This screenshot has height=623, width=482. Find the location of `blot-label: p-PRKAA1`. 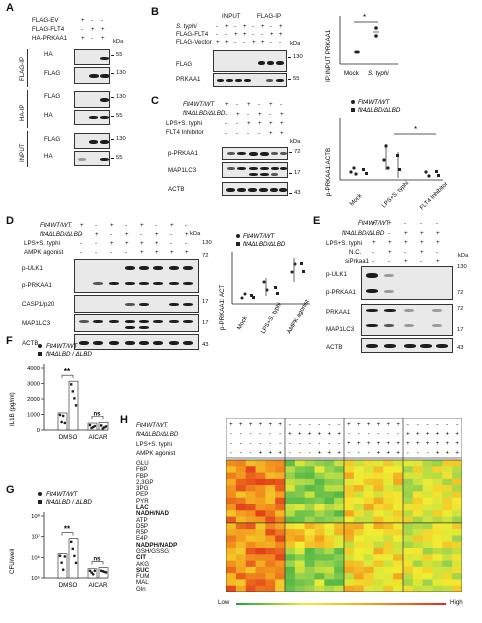

blot-label: p-PRKAA1 is located at coordinates (37, 285).